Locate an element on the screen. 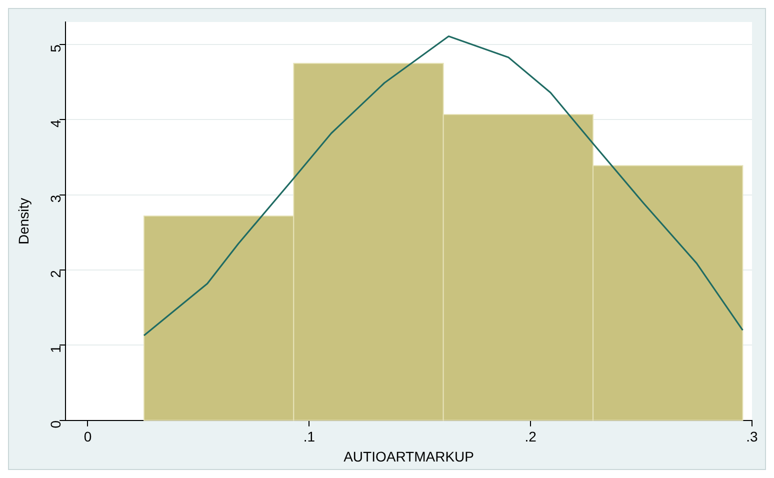 This screenshot has width=774, height=478. x-tick-label: .2 is located at coordinates (530, 436).